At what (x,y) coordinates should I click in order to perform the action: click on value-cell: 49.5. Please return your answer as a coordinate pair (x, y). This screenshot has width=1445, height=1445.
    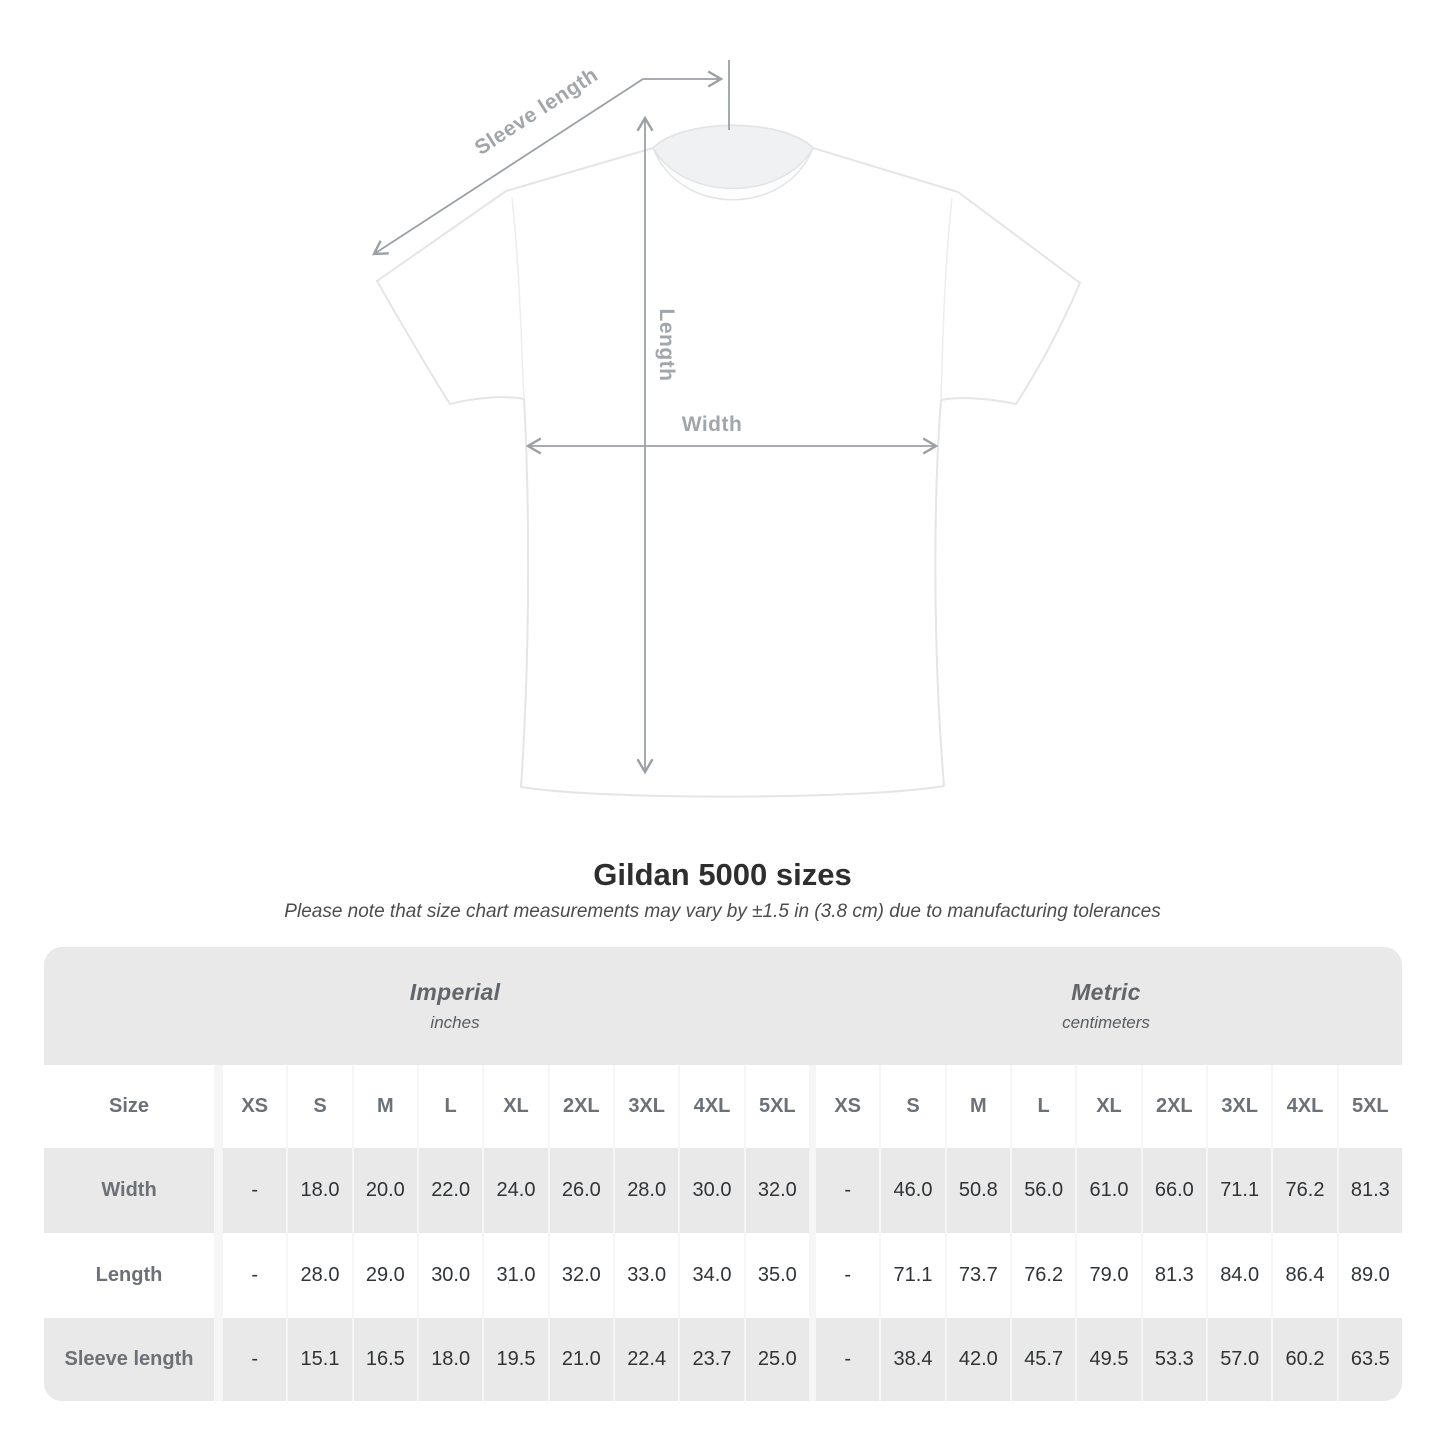
    Looking at the image, I should click on (1109, 1359).